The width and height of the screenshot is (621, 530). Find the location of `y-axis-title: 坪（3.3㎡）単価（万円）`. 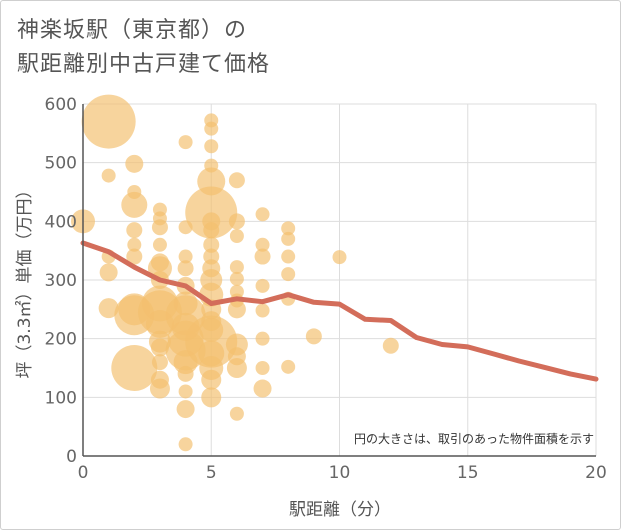

y-axis-title: 坪（3.3㎡）単価（万円） is located at coordinates (25, 279).